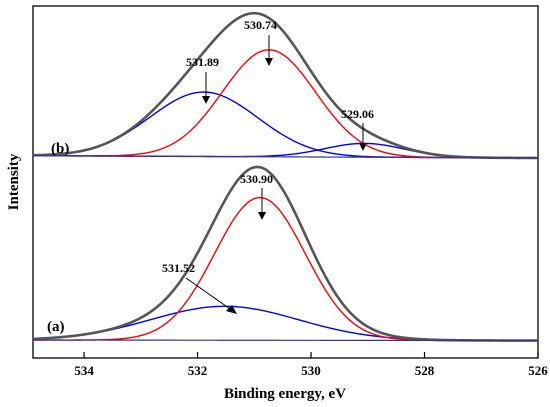  I want to click on x-axis-ticks: 534 532 530 528 526, so click(311, 365).